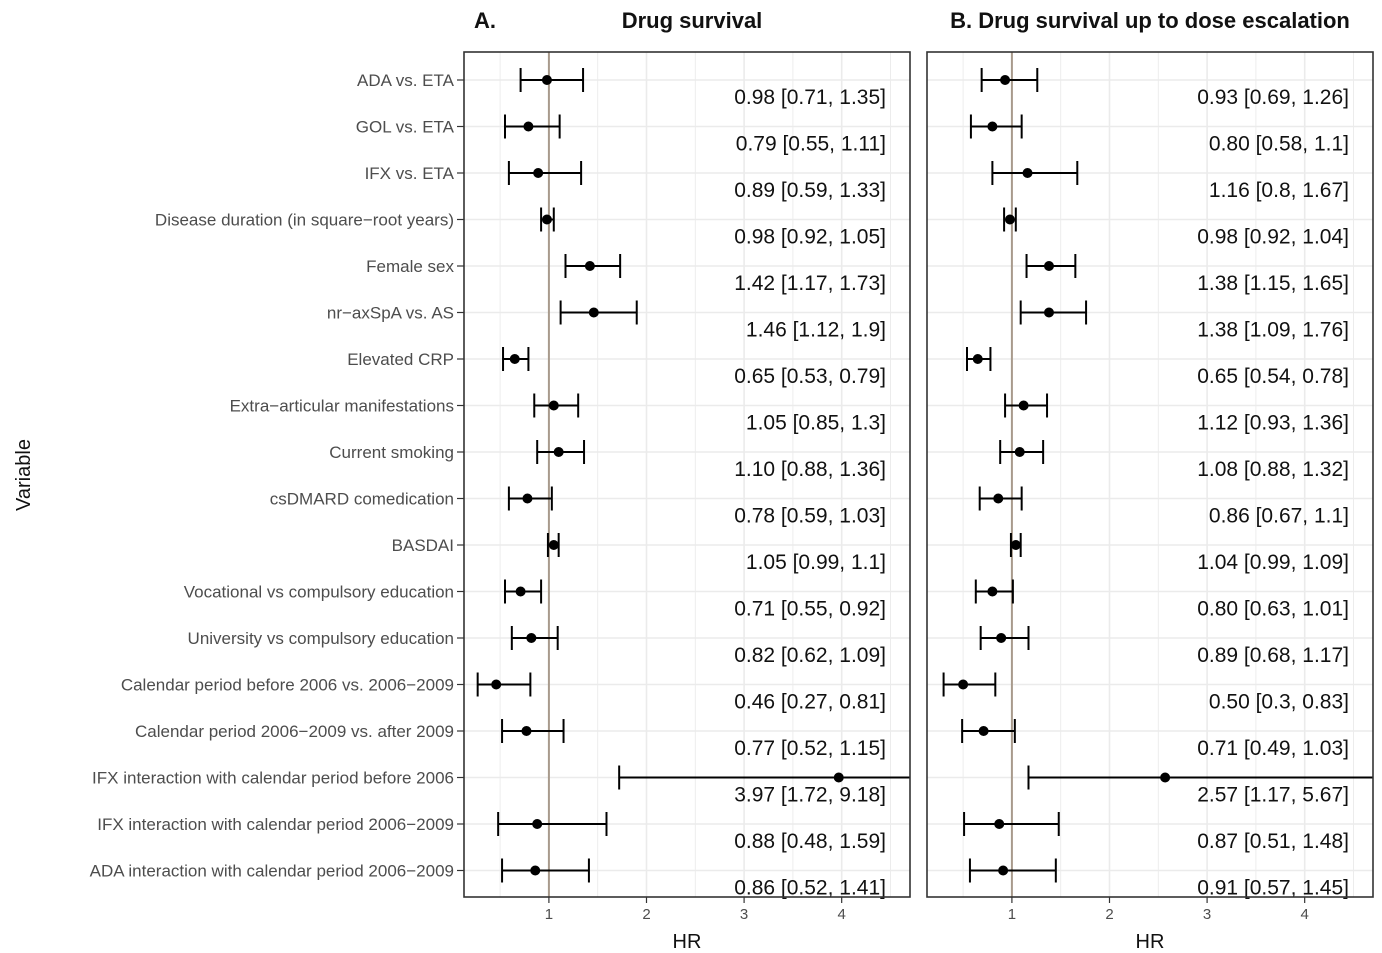 Image resolution: width=1382 pixels, height=953 pixels. What do you see at coordinates (1279, 144) in the screenshot?
I see `estimate-label: 0.80 [0.58, 1.1]` at bounding box center [1279, 144].